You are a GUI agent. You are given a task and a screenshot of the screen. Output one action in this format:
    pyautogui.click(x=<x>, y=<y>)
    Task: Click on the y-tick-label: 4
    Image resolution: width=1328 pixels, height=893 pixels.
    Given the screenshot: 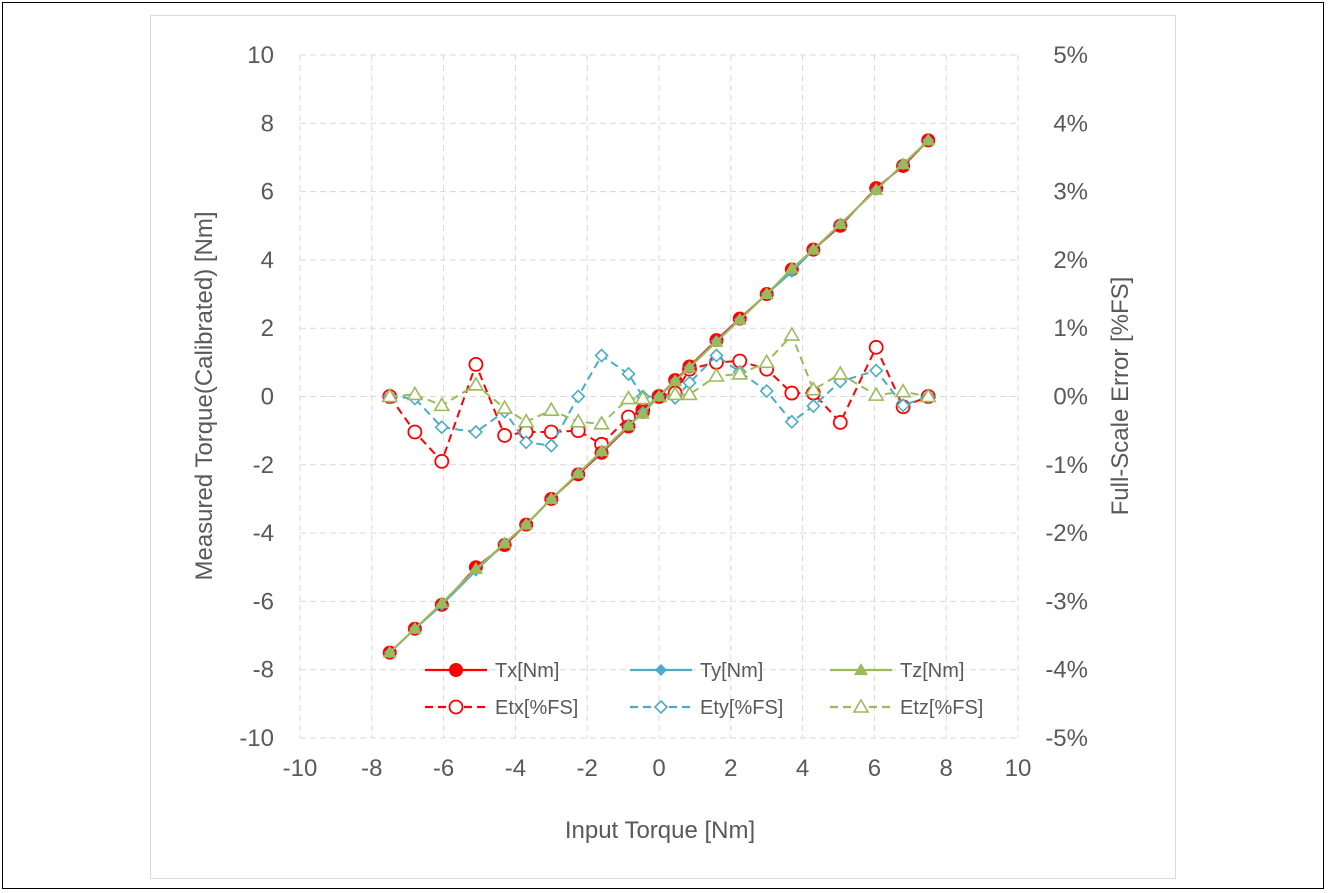 What is the action you would take?
    pyautogui.click(x=267, y=260)
    